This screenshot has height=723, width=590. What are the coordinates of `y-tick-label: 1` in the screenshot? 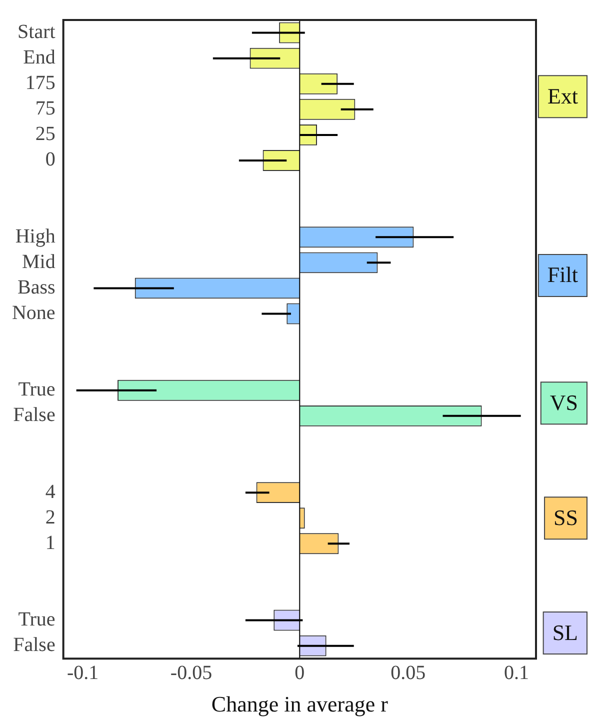 It's located at (50, 543).